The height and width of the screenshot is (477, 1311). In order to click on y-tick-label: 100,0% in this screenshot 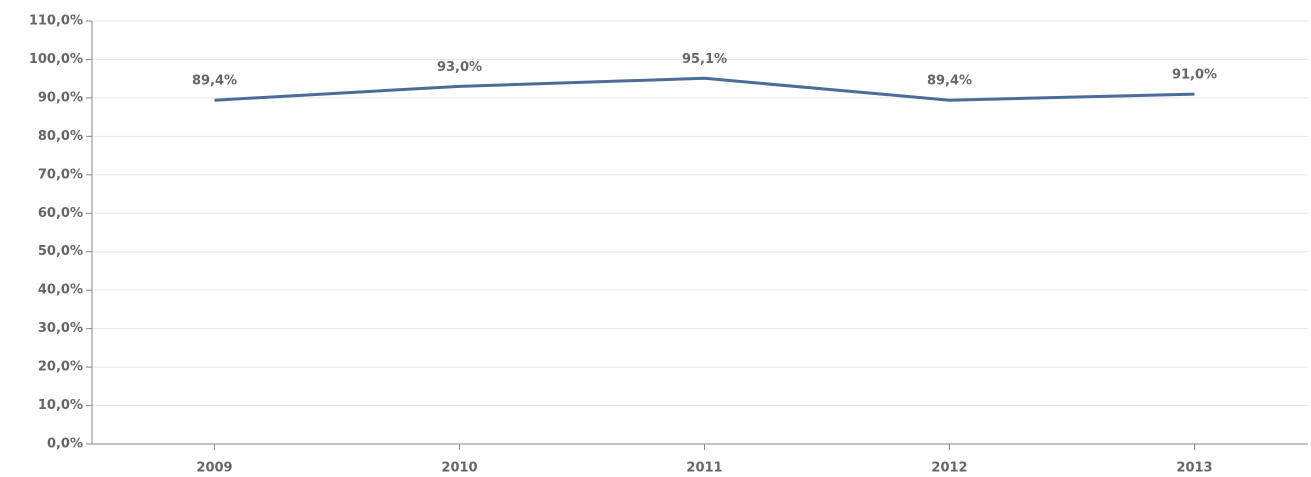, I will do `click(56, 59)`.